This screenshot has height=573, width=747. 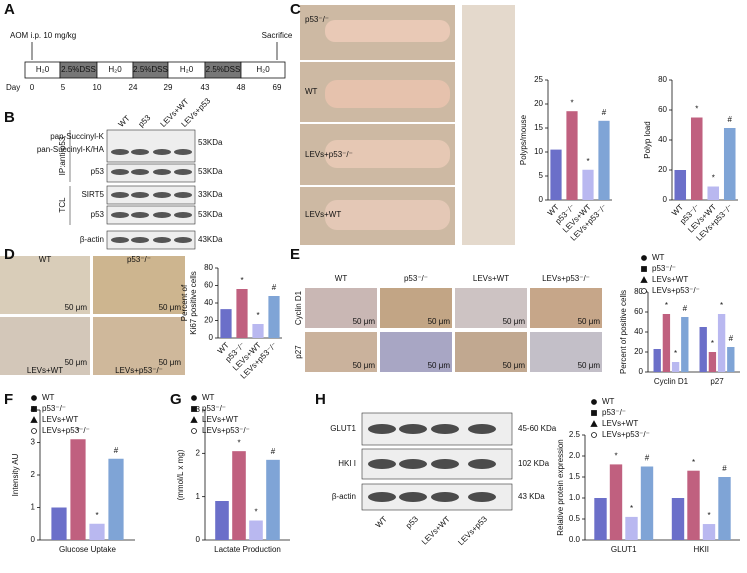 What do you see at coordinates (538, 151) in the screenshot?
I see `y-tick-label: 10` at bounding box center [538, 151].